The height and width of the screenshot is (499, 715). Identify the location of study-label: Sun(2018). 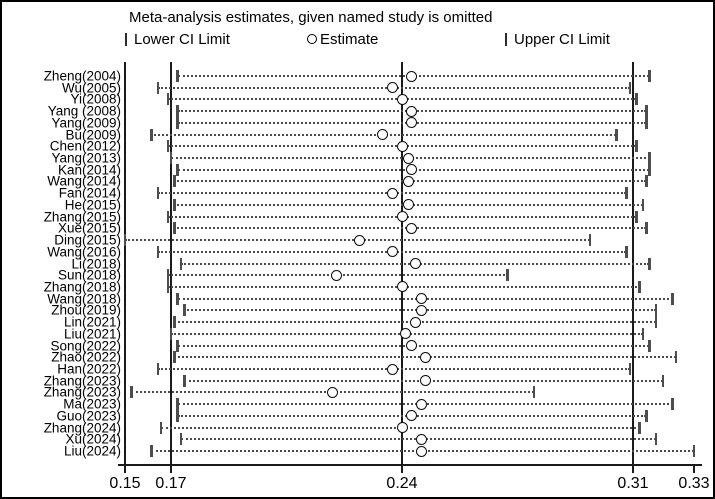
(89, 275).